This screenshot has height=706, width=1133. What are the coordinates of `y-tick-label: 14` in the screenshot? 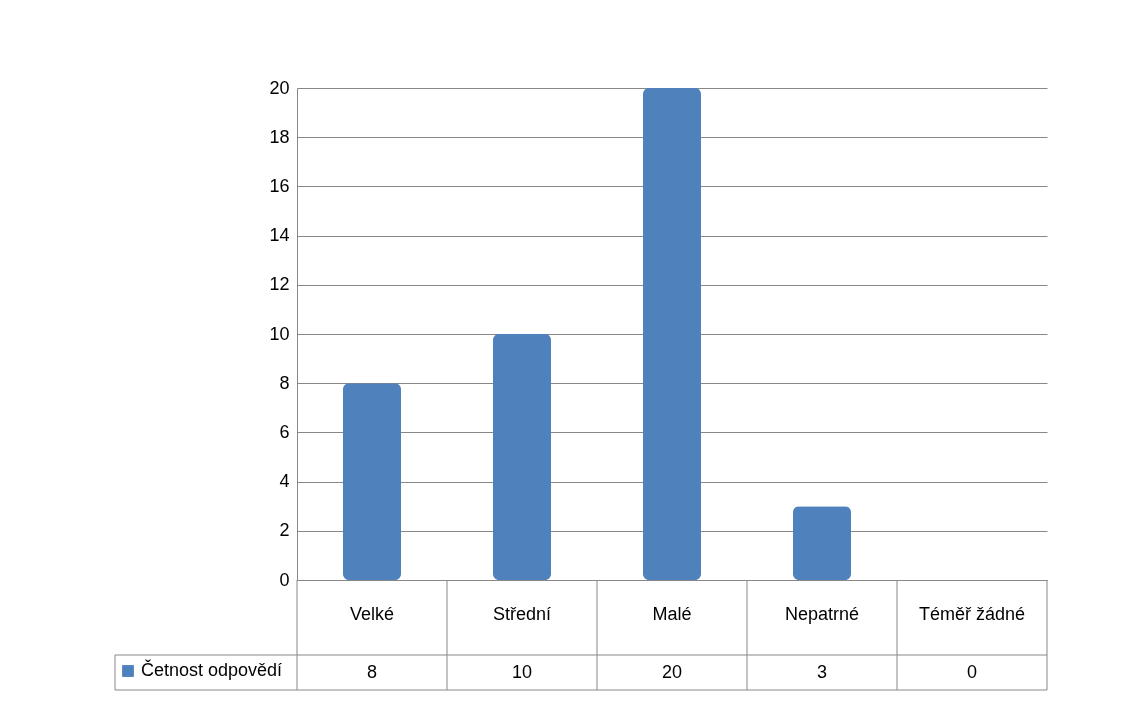 It's located at (279, 235).